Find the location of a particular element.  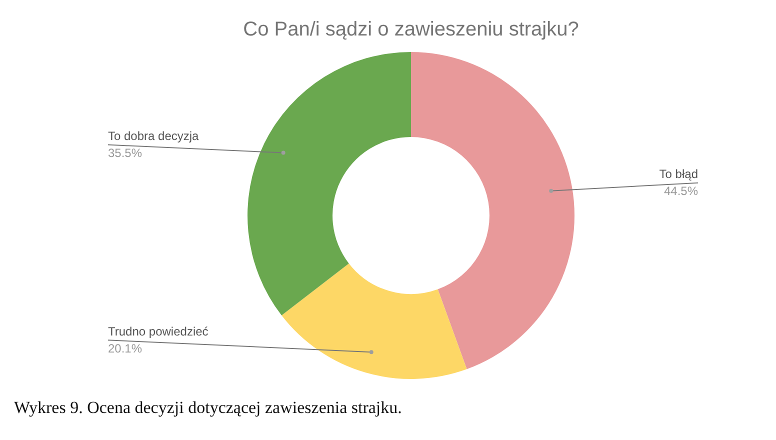

text: Wykres 9. Ocena decyzji dotyczącej zawieszenia strajku. is located at coordinates (208, 408).